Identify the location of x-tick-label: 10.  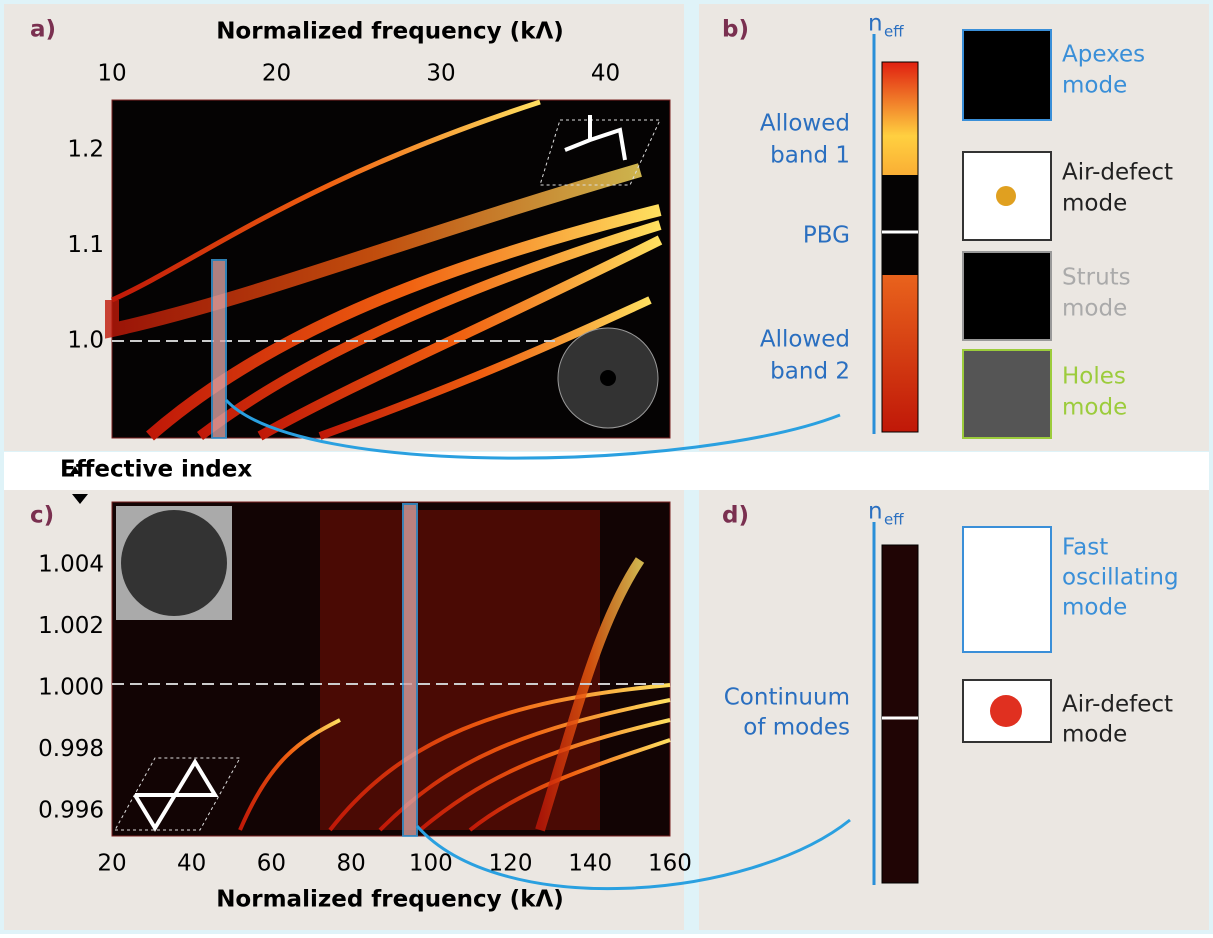
(111, 74).